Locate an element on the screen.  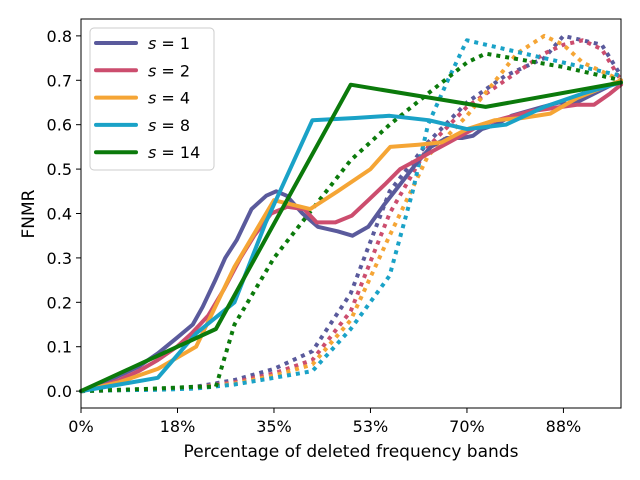
legend: s = 1 s = 2 s = 4 s = 8 s = 14 is located at coordinates (152, 99).